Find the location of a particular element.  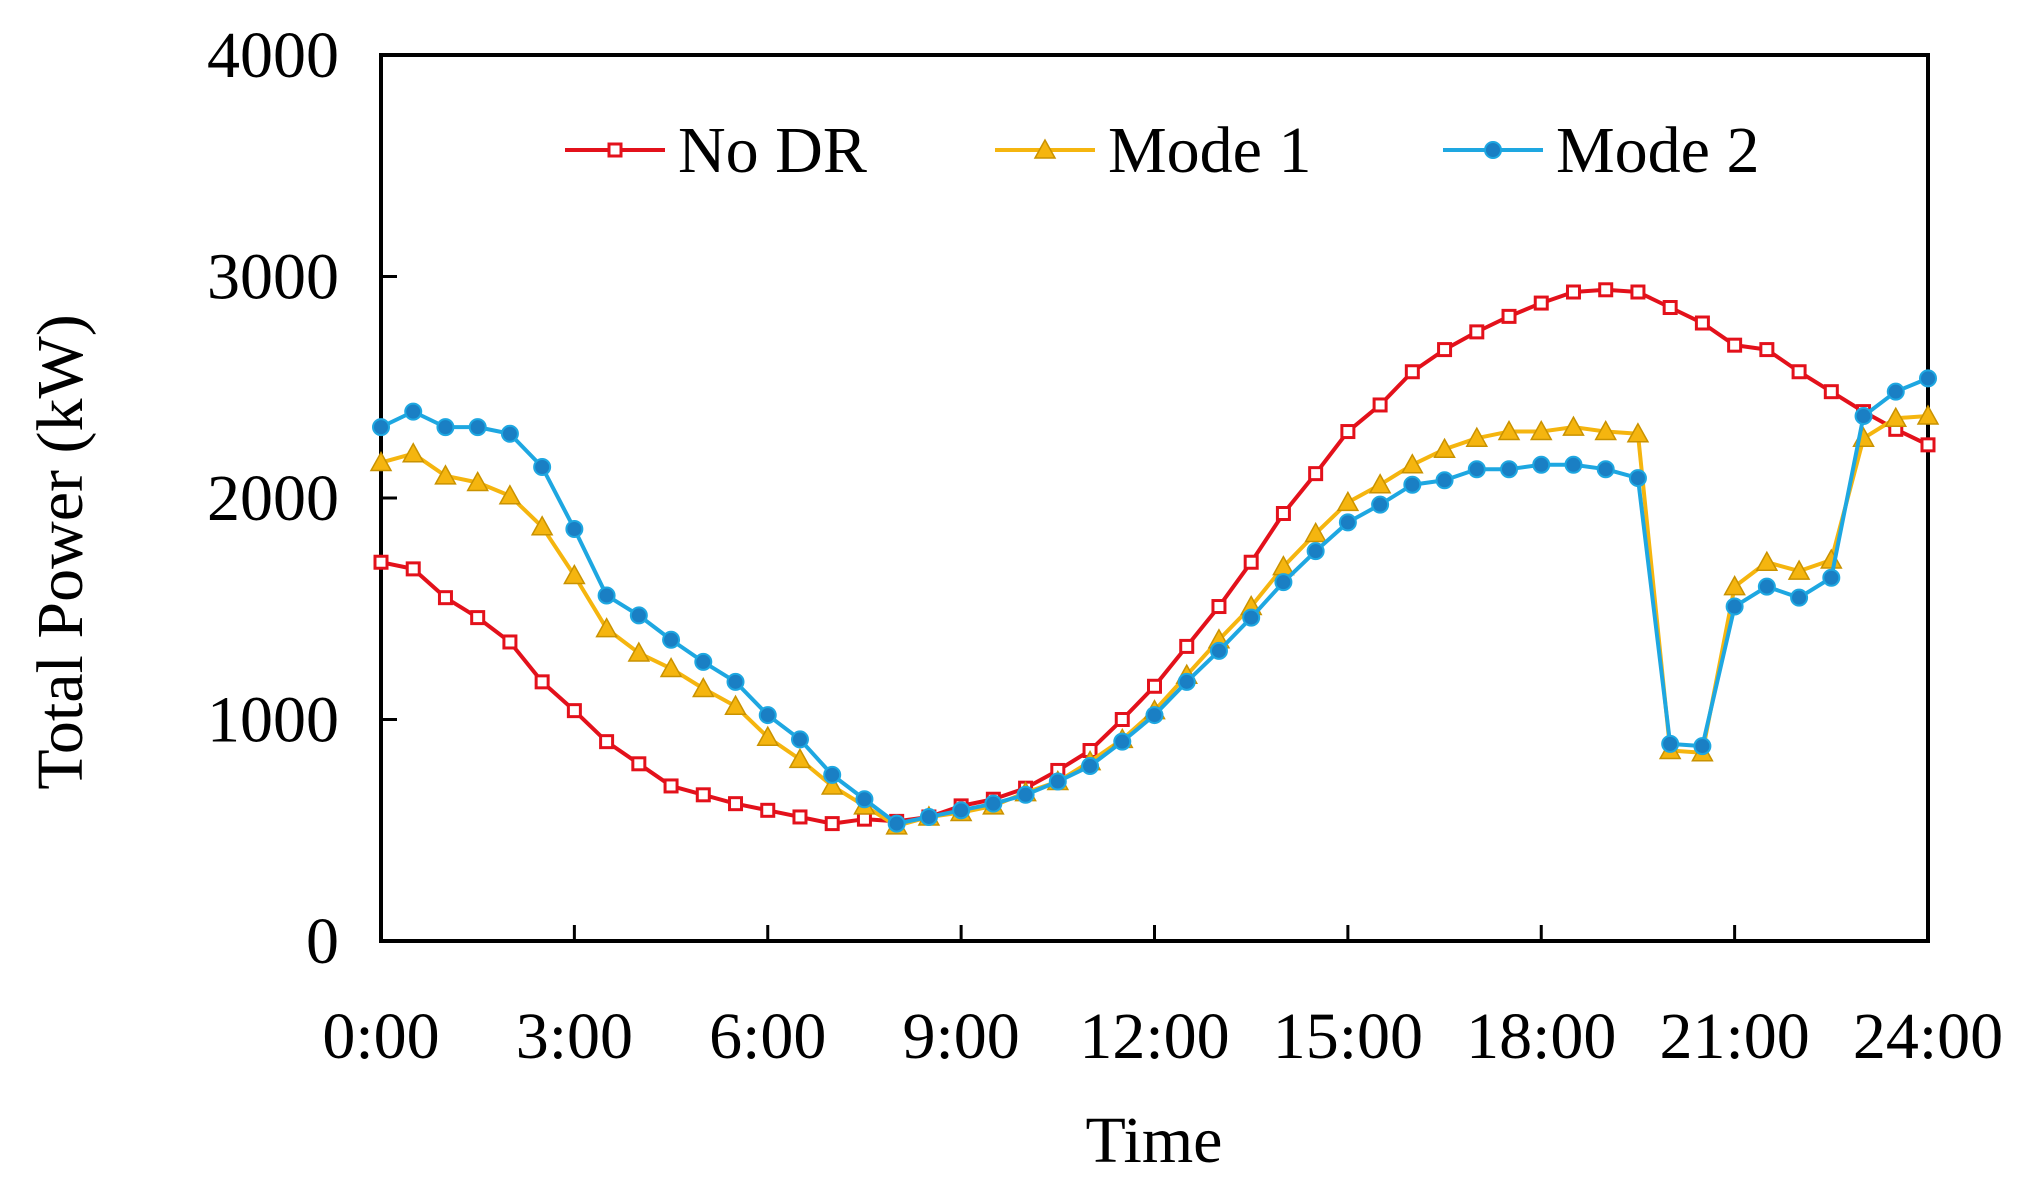

x-tick-label: 15:00 is located at coordinates (1348, 1036).